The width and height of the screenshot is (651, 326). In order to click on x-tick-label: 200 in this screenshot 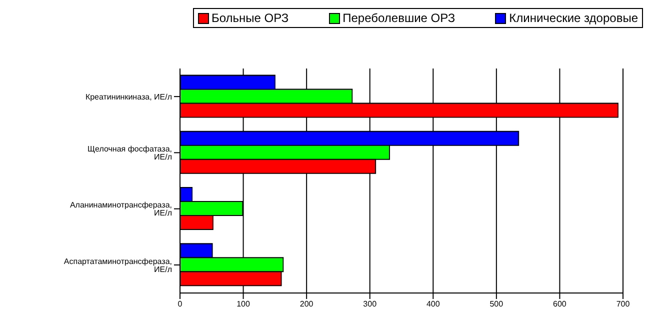, I will do `click(307, 304)`.